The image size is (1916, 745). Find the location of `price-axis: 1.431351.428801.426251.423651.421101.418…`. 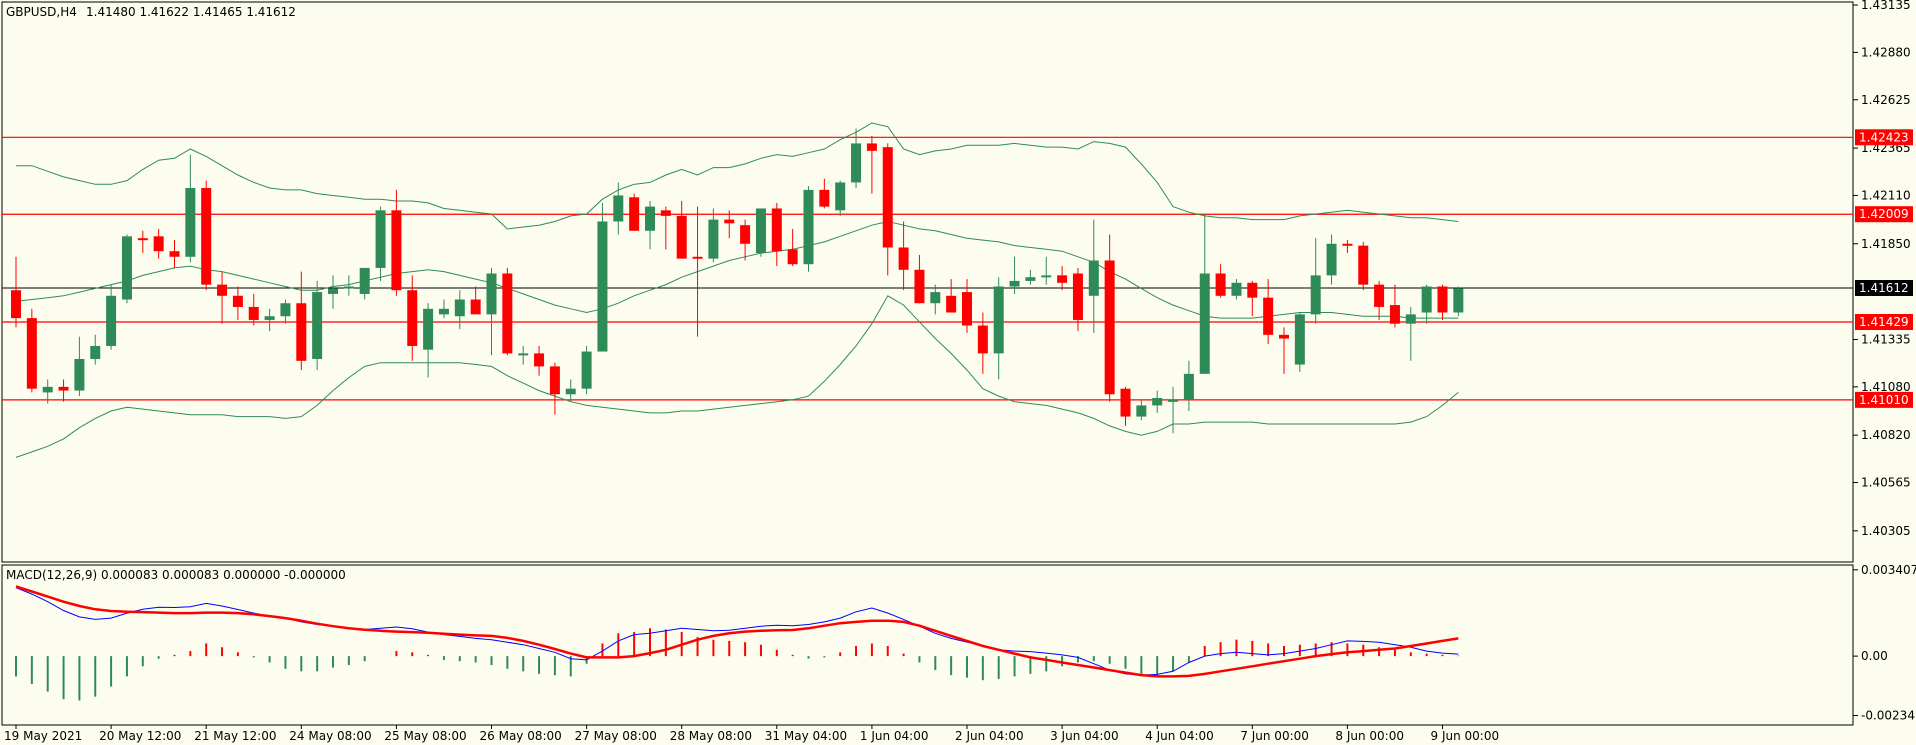

price-axis: 1.431351.428801.426251.423651.421101.418… is located at coordinates (1882, 269).